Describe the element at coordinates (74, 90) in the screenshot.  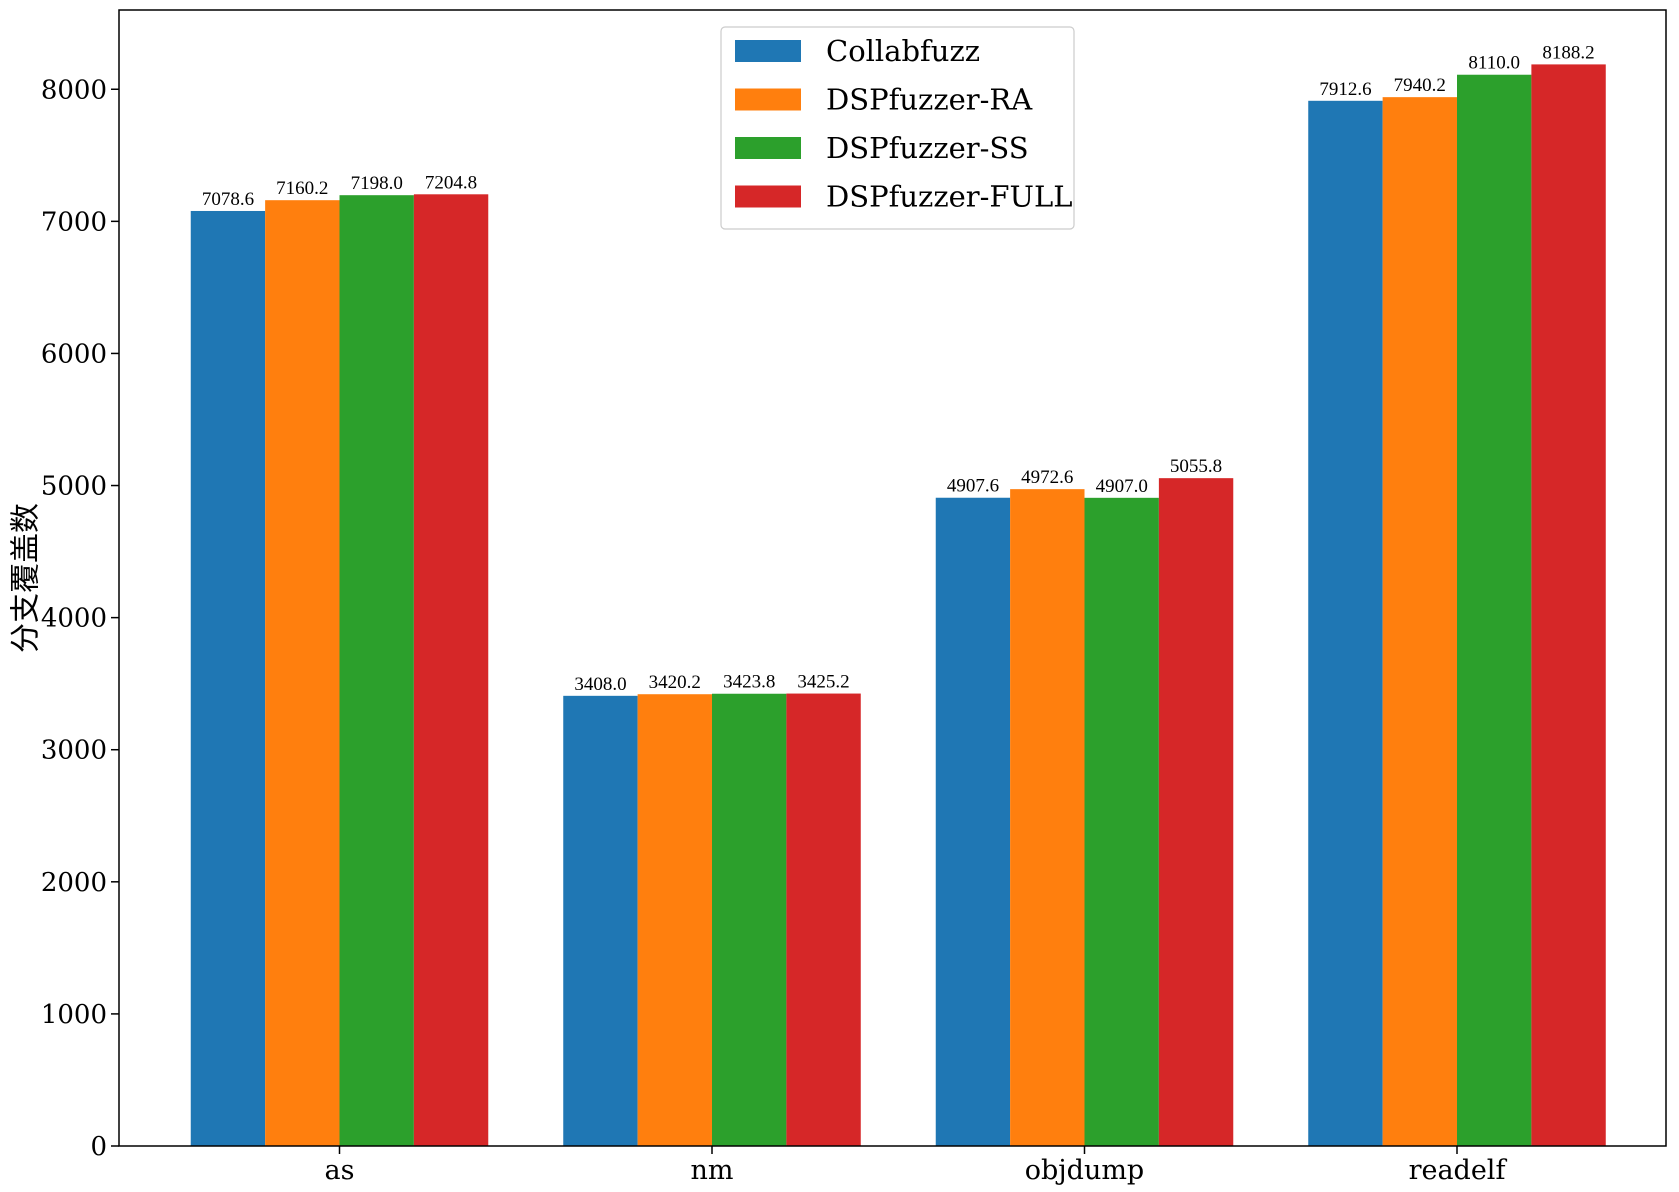
I see `y-tick-label: 8000` at that location.